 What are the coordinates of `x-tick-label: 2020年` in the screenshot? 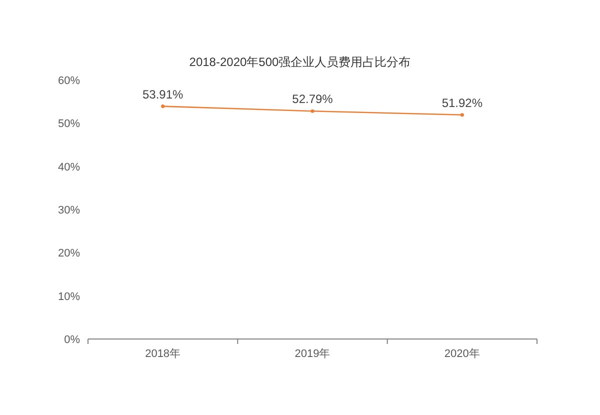 It's located at (462, 354).